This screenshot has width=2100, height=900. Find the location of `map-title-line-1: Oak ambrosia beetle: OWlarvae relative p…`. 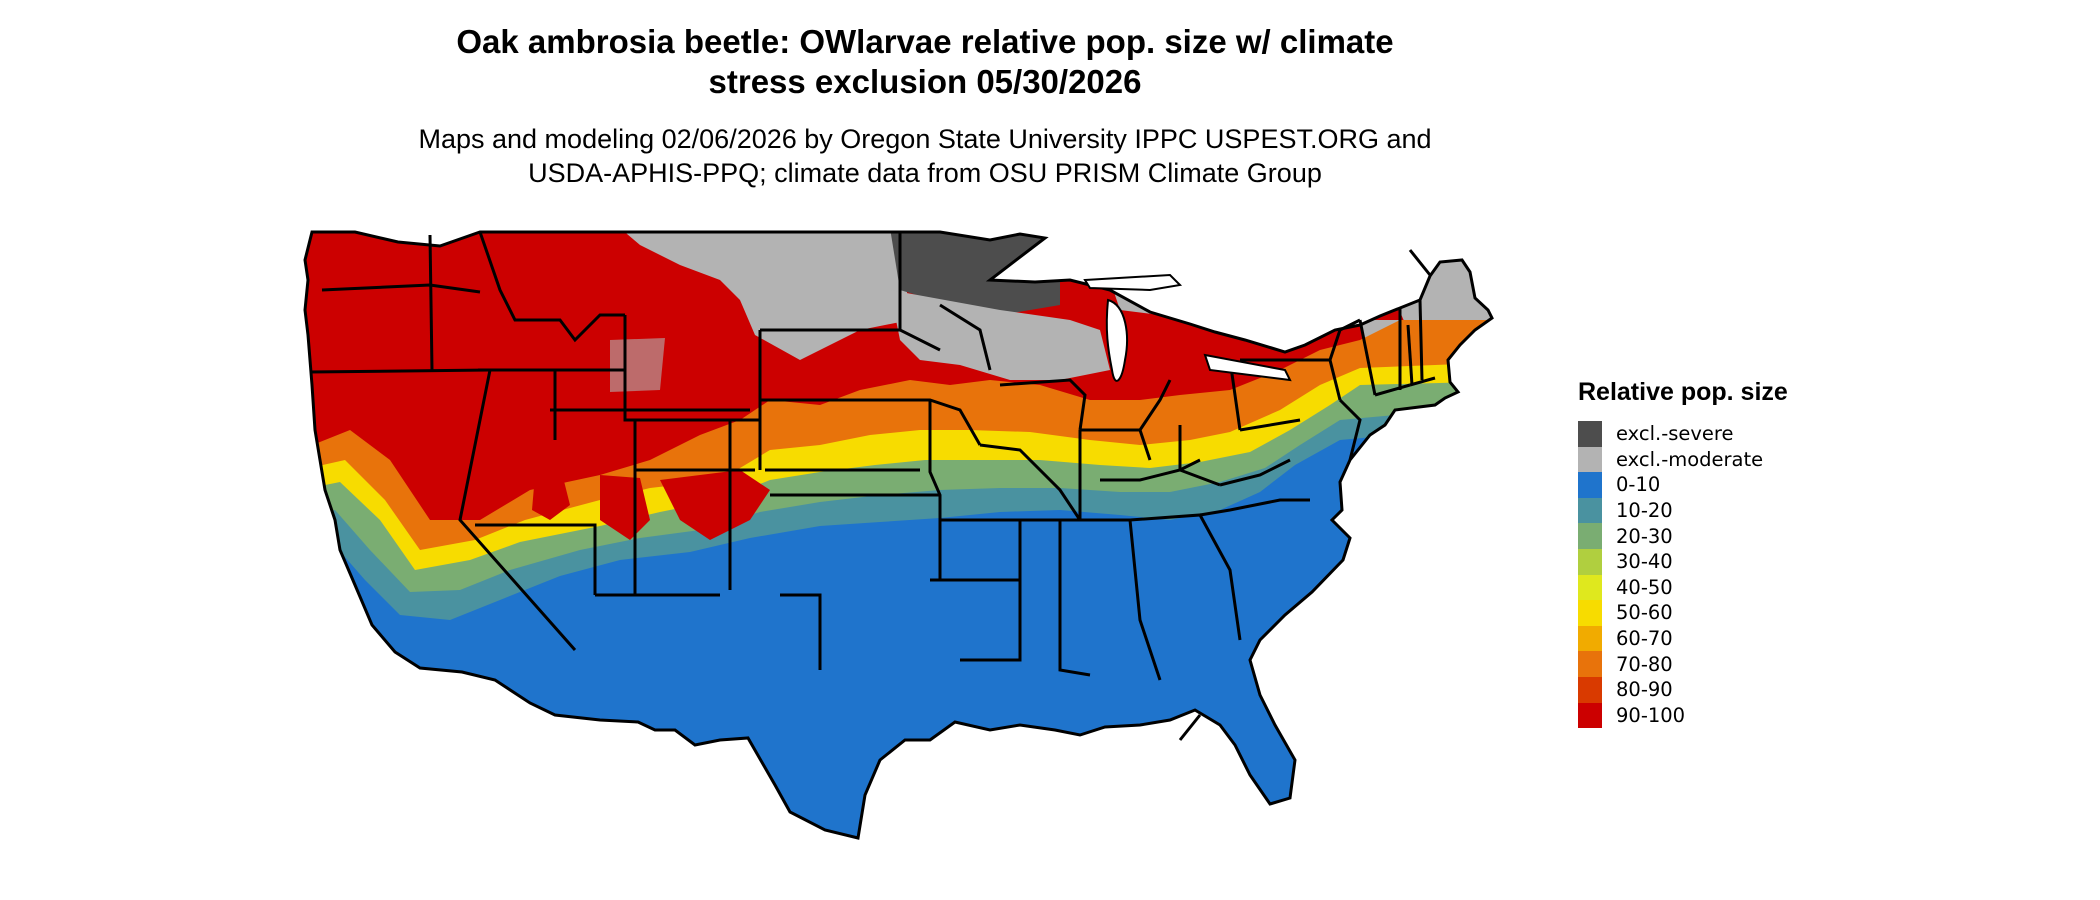

map-title-line-1: Oak ambrosia beetle: OWlarvae relative p… is located at coordinates (925, 41).